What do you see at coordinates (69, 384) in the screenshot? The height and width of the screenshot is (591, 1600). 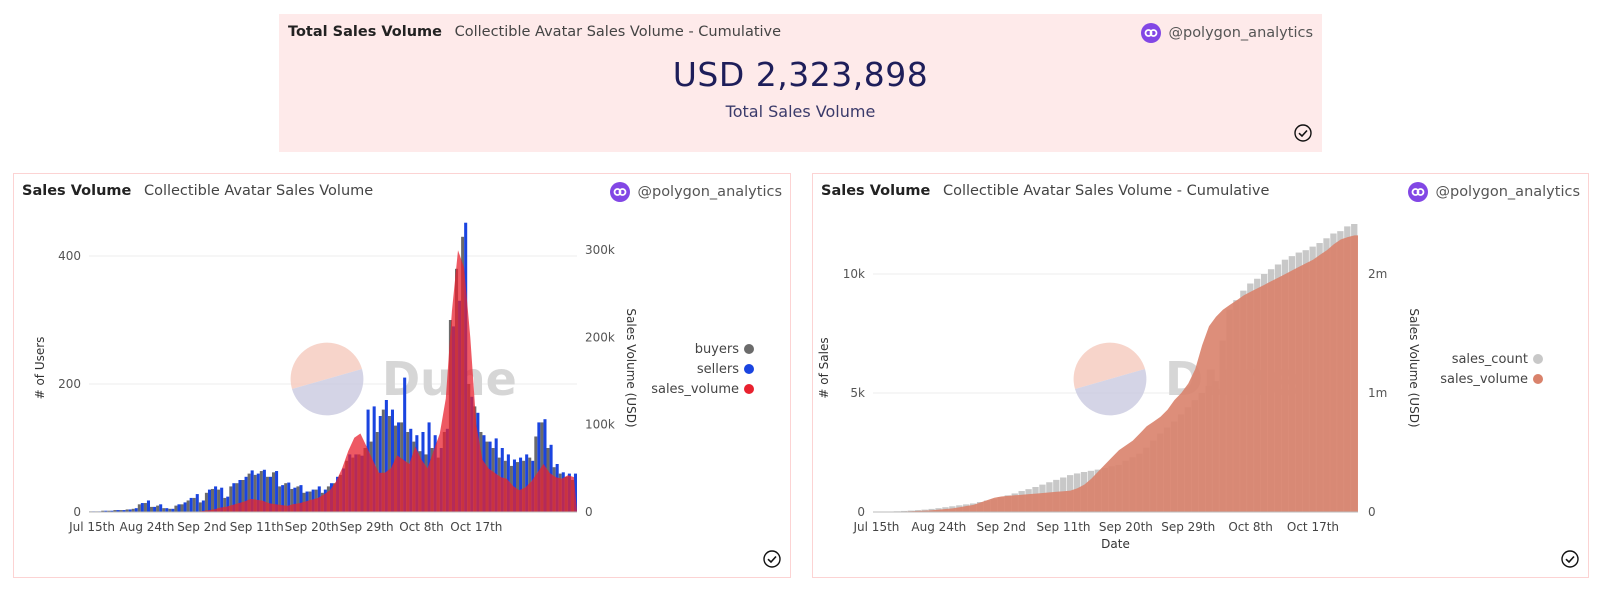 I see `y-tick-label: 200` at bounding box center [69, 384].